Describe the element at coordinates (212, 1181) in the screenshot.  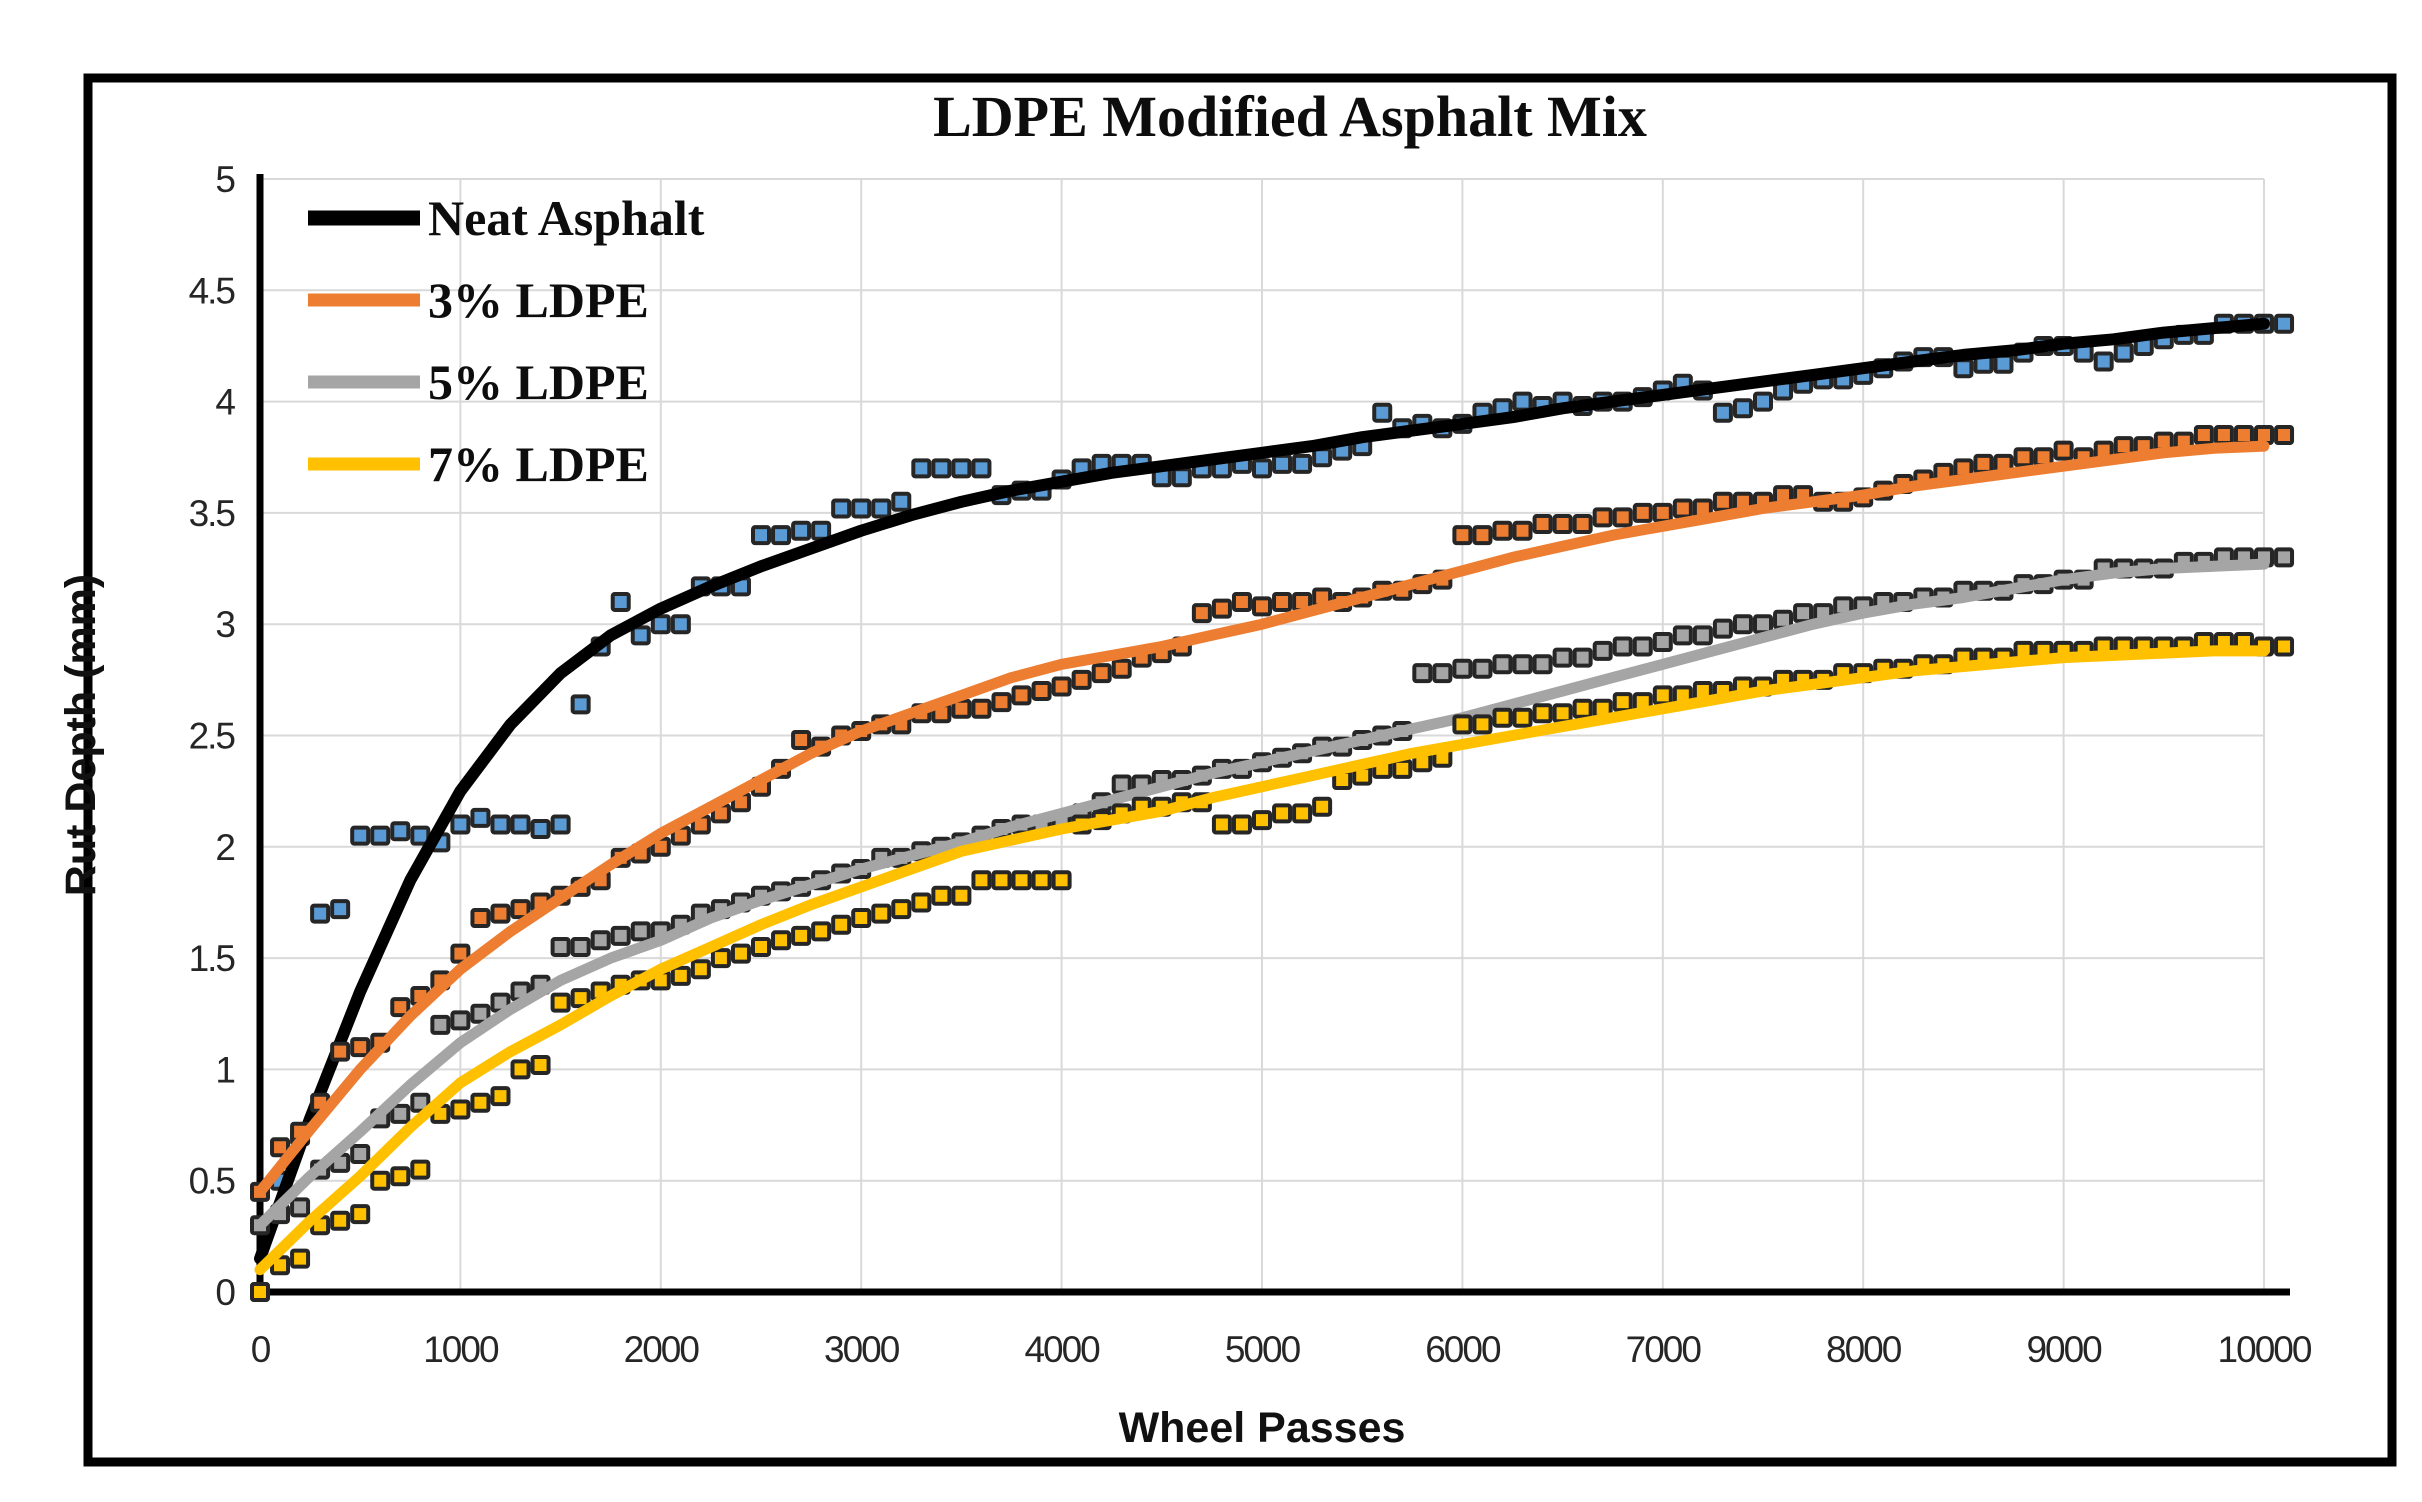
I see `y-tick-label: 0.5` at that location.